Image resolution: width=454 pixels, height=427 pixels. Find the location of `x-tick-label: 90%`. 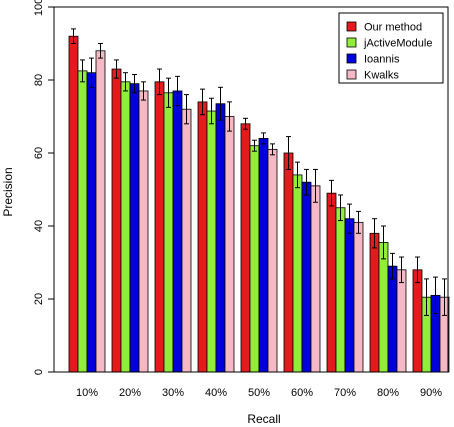

x-tick-label: 90% is located at coordinates (431, 393).